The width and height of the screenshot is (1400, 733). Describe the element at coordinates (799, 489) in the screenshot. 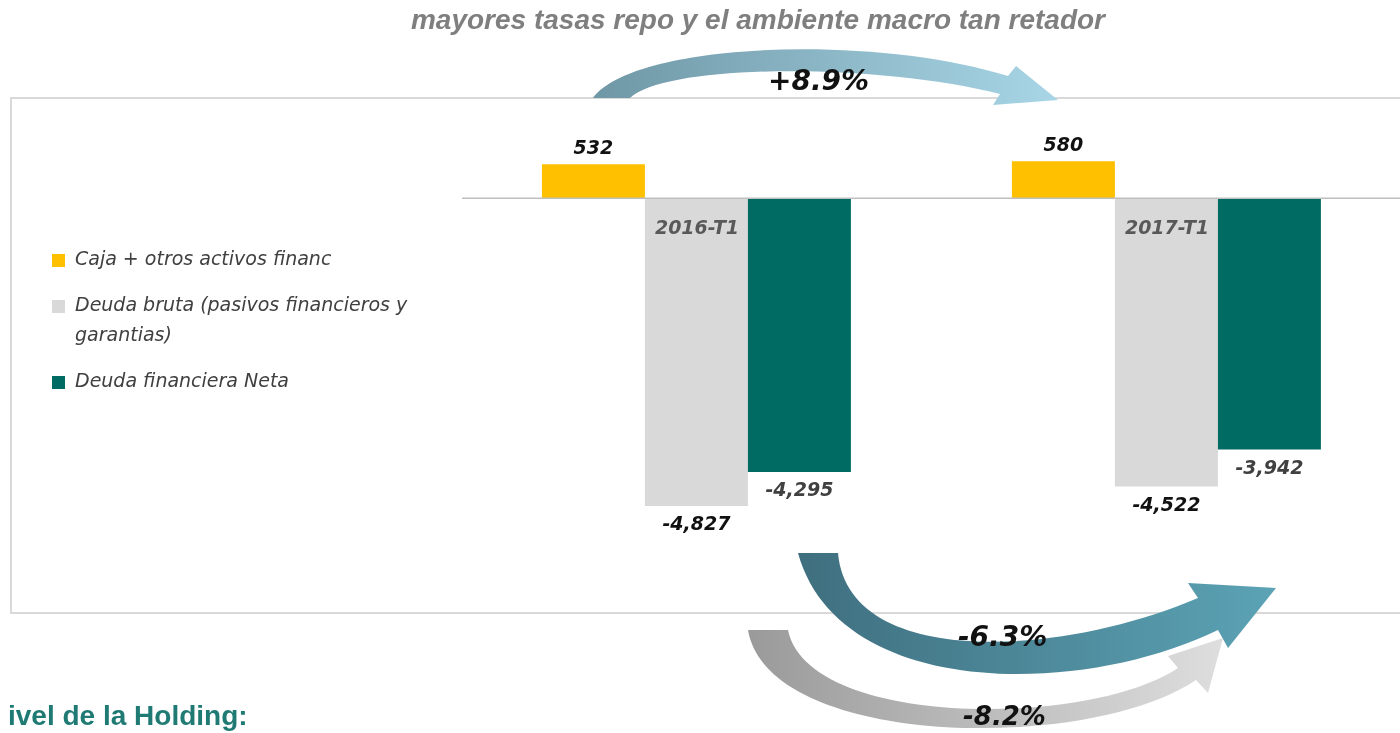

I see `data-label: -4,295` at that location.